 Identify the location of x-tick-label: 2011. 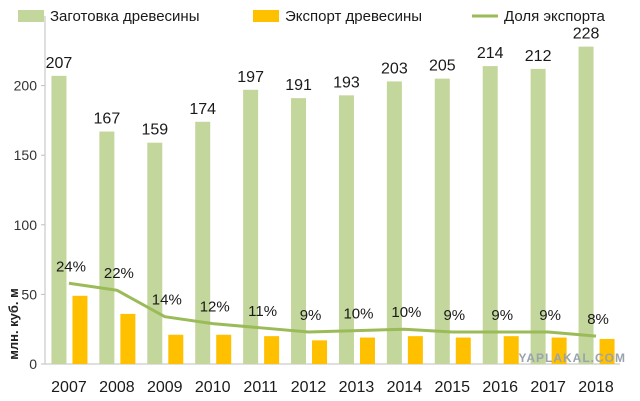
(260, 387).